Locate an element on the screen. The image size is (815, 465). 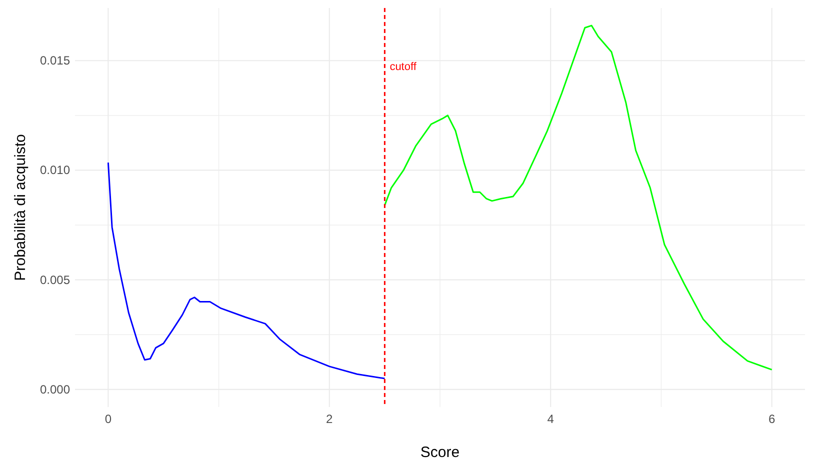
y-axis-title: Probabilità di acquisto is located at coordinates (20, 207).